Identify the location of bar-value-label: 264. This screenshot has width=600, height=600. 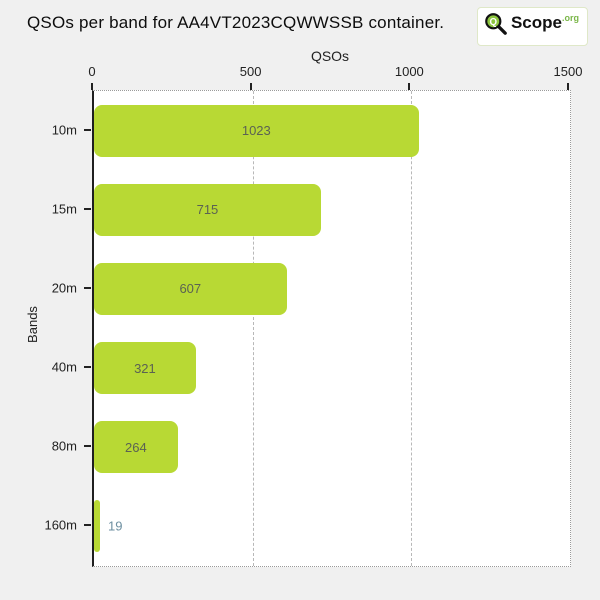
(136, 447).